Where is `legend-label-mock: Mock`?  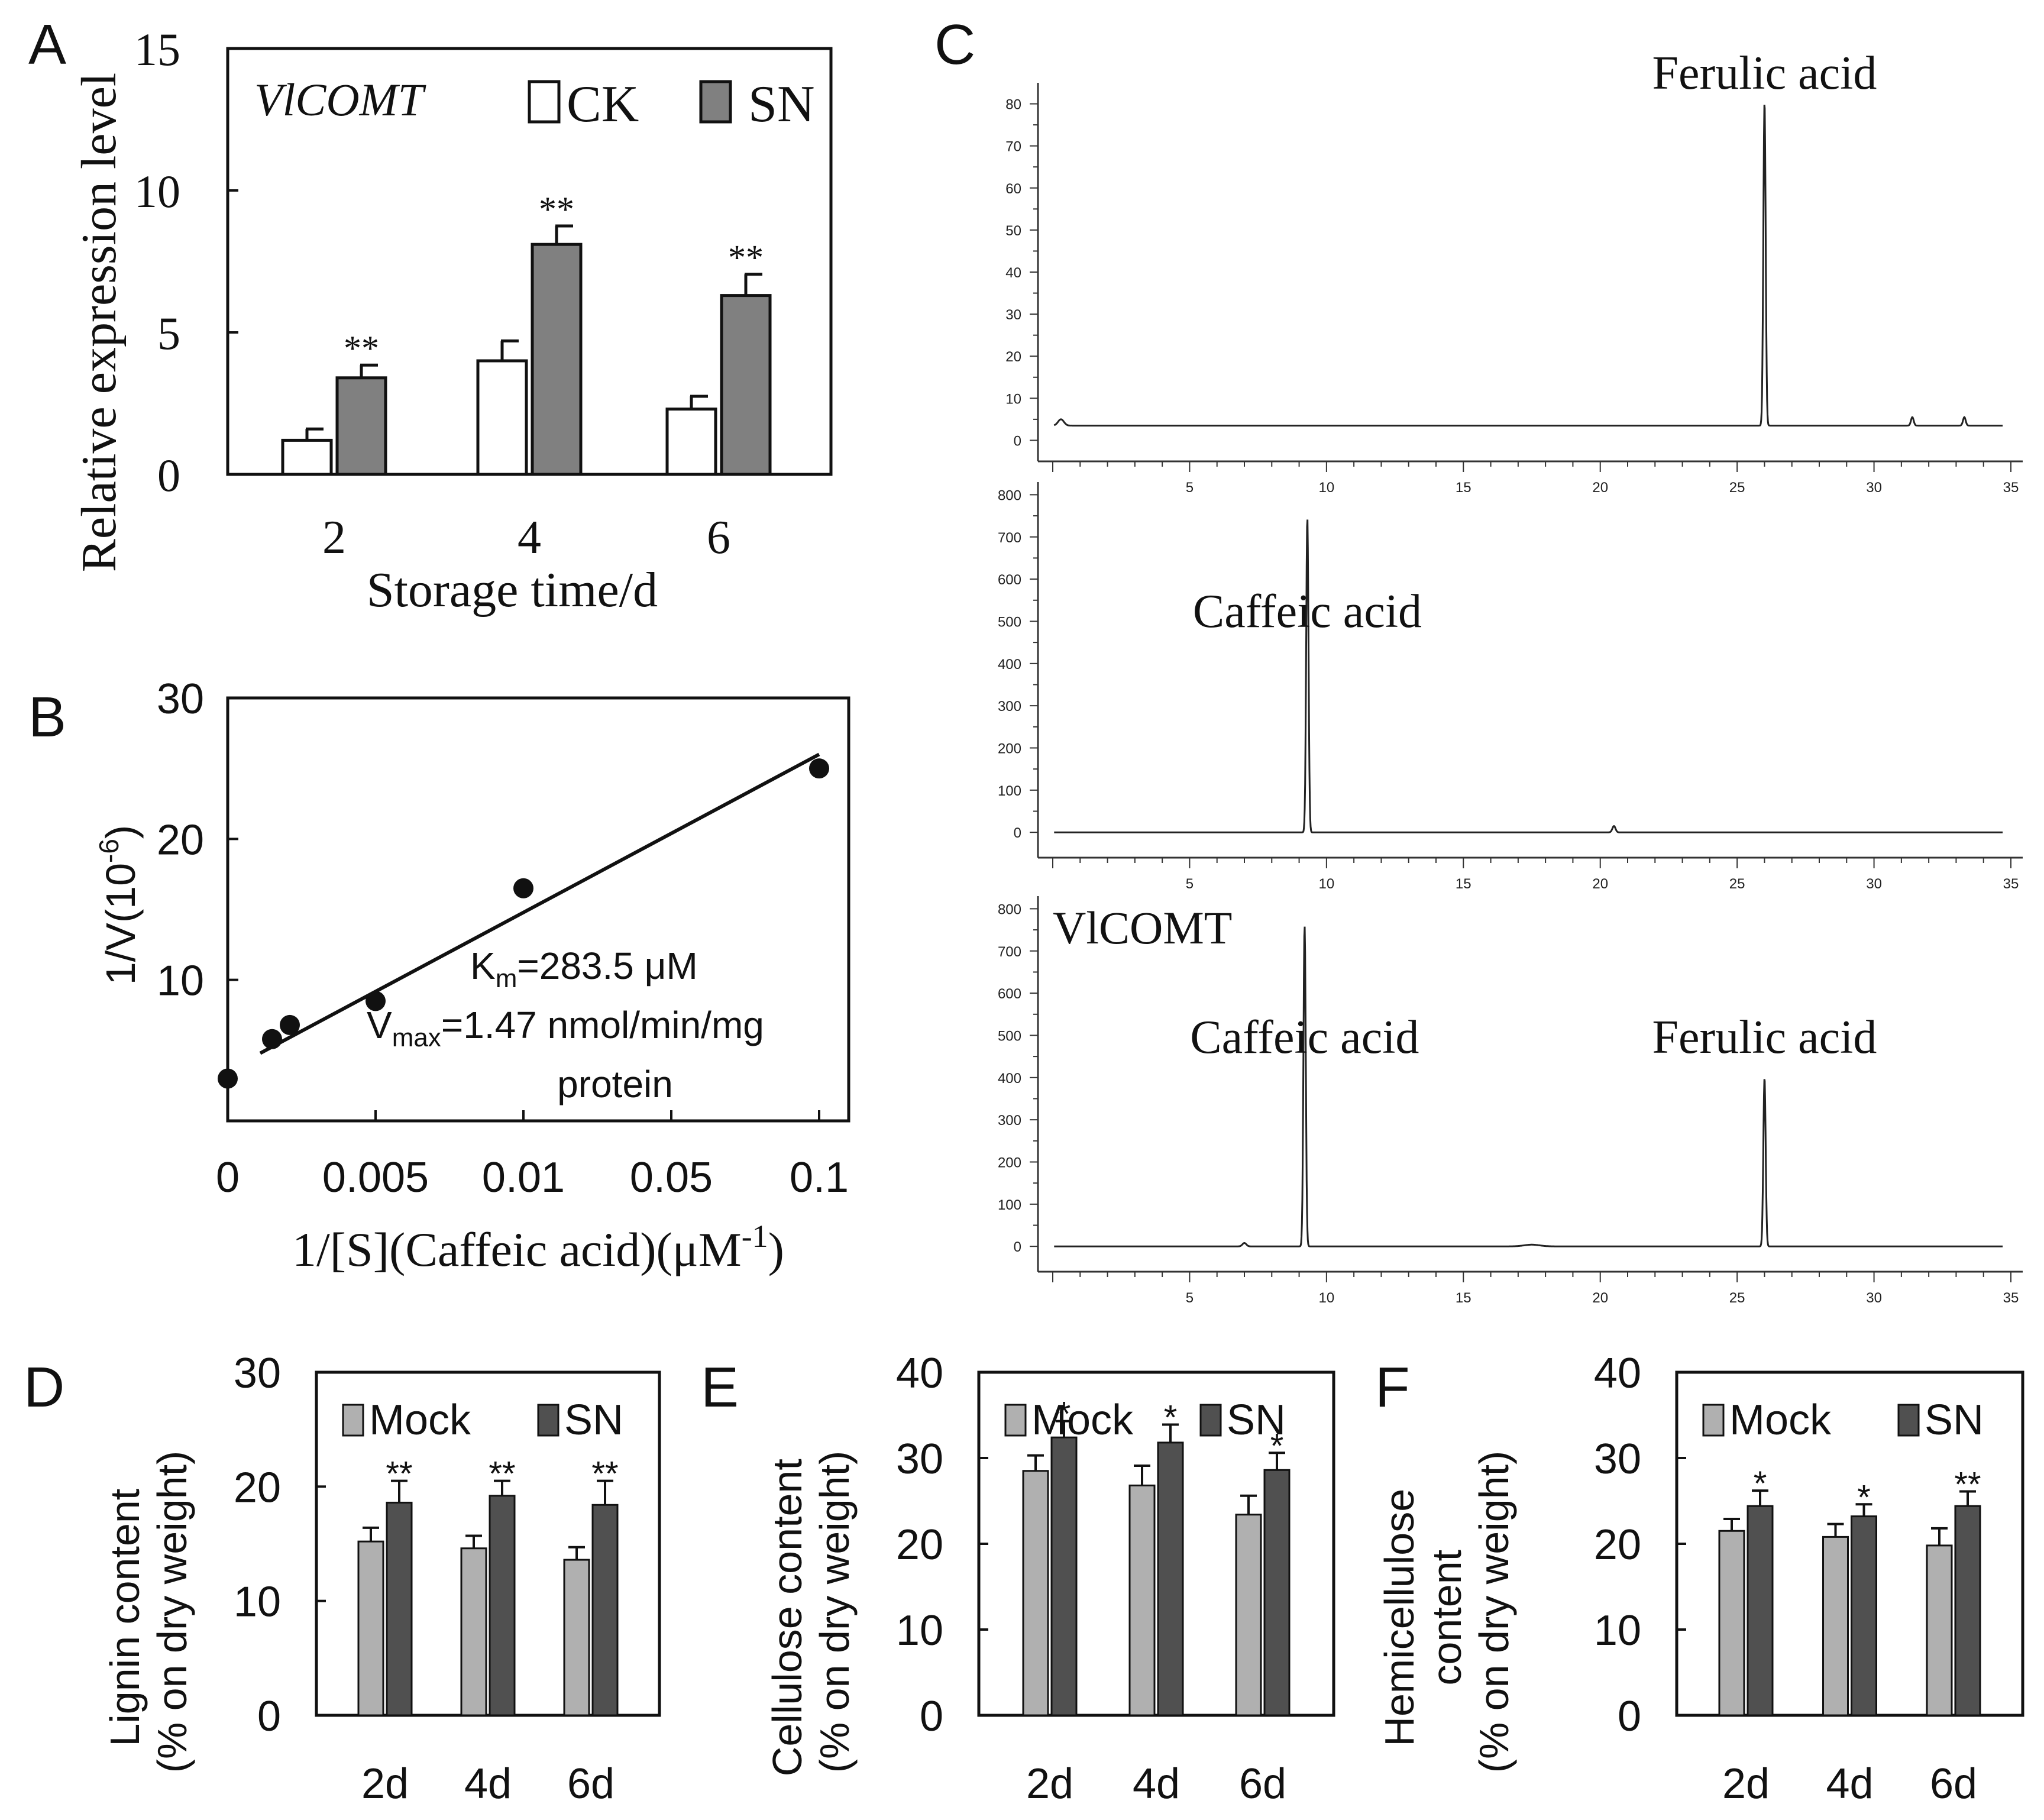
legend-label-mock: Mock is located at coordinates (1082, 1420).